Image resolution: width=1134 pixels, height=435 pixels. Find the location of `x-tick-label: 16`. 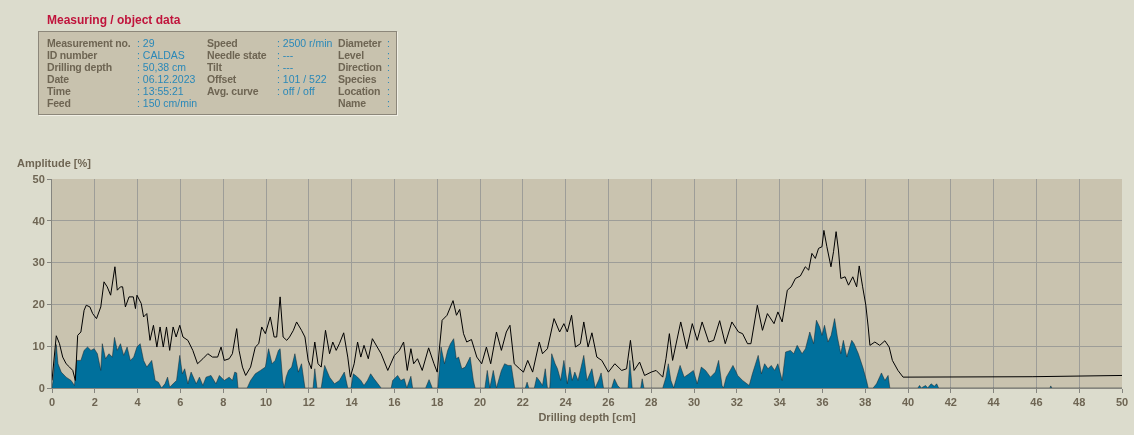

x-tick-label: 16 is located at coordinates (394, 402).